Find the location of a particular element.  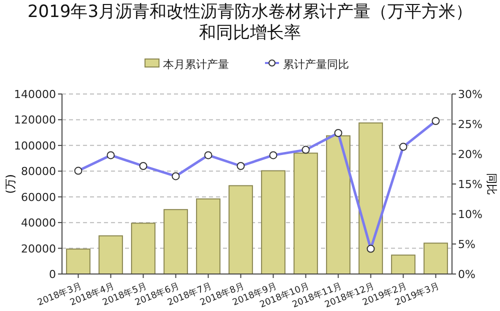

legend-label: 本月累计产量 is located at coordinates (196, 64).